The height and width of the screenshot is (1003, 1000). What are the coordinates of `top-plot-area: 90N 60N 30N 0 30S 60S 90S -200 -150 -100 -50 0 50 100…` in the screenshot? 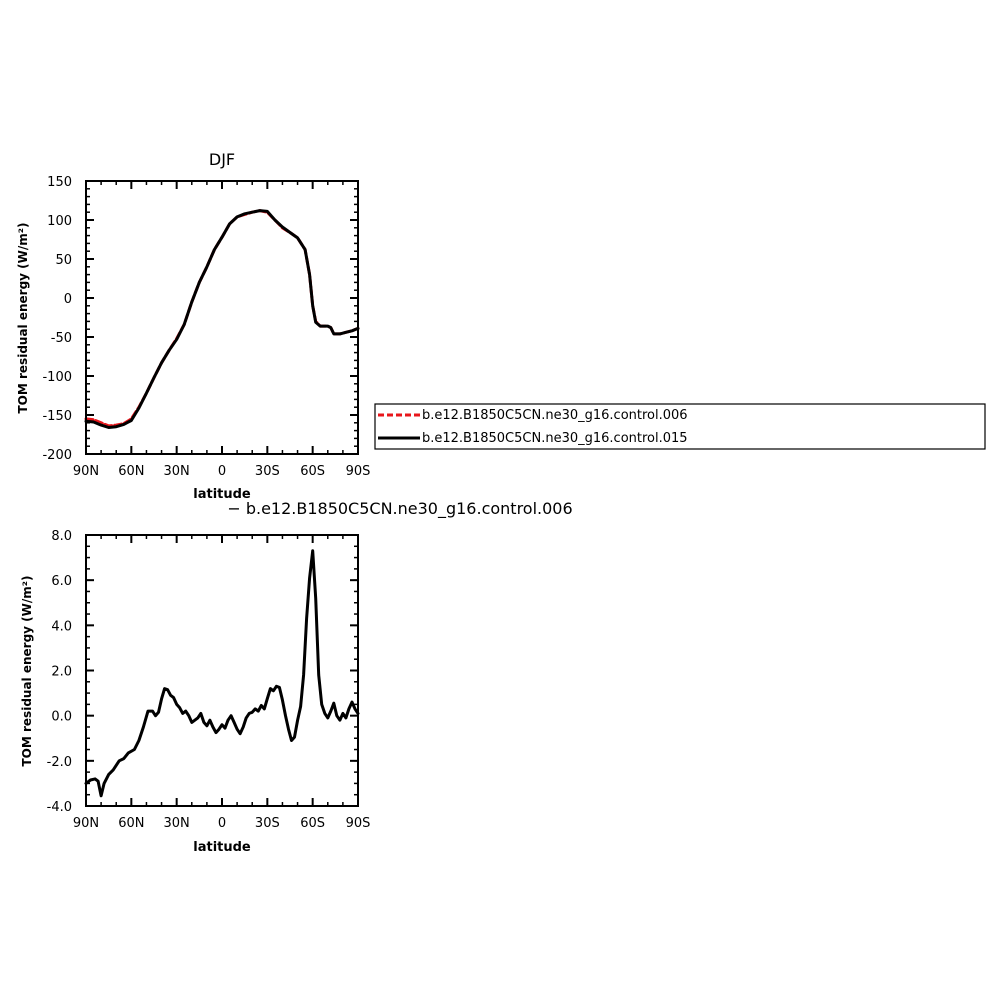 It's located at (206, 327).